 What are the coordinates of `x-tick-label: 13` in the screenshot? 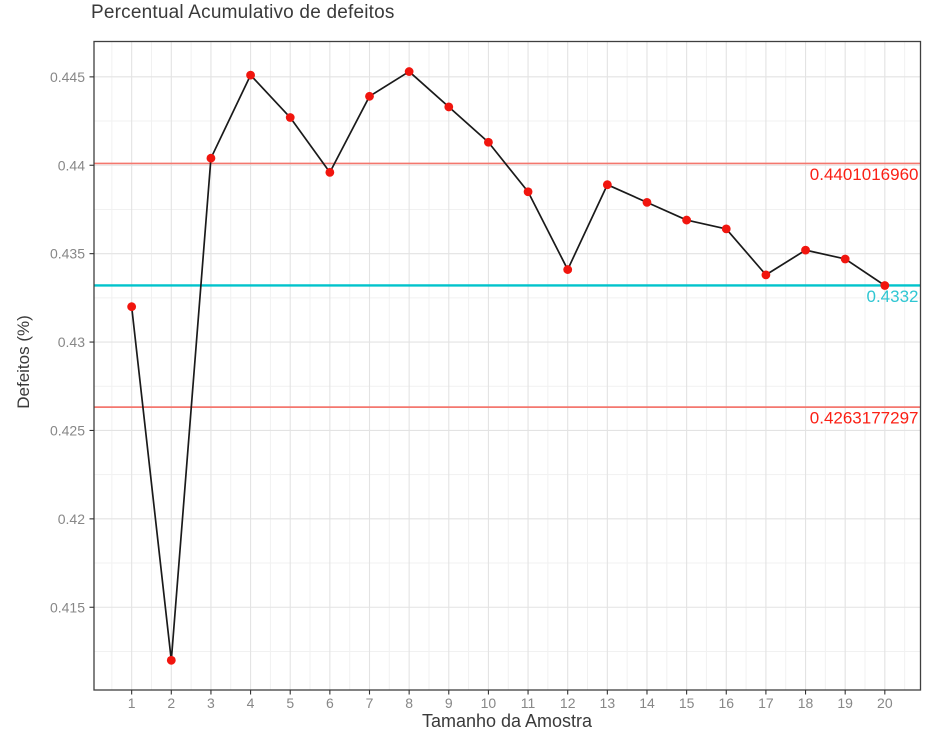 It's located at (608, 703).